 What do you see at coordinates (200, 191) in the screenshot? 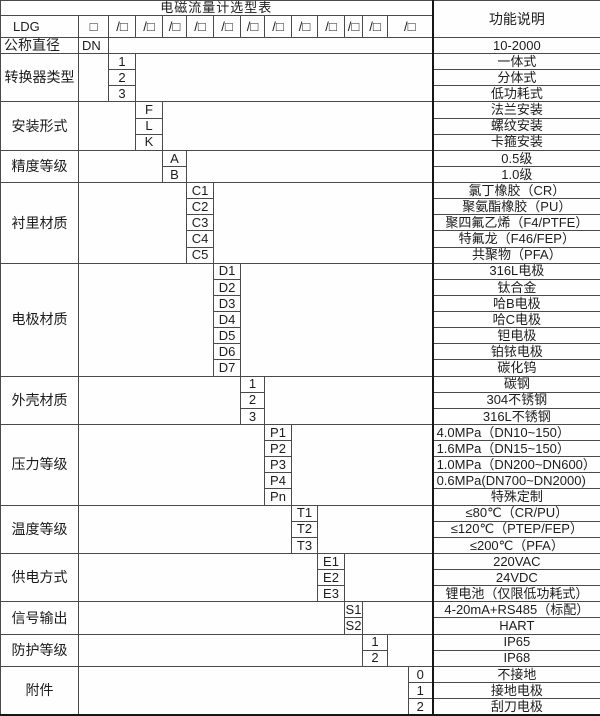
I see `code-cell: C1` at bounding box center [200, 191].